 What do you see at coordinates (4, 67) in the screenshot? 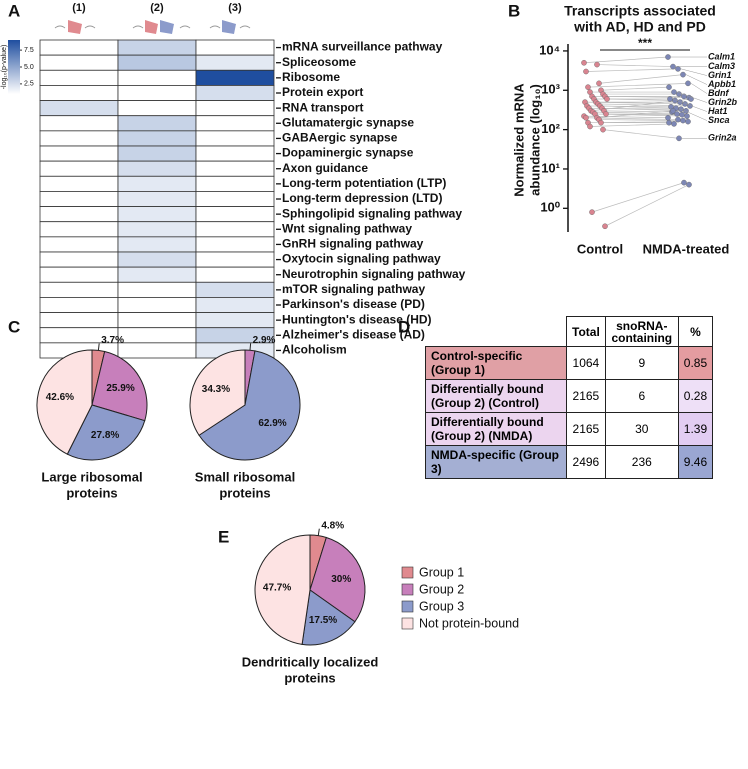
I see `colorbar-label: -log₁₀(p-value)` at bounding box center [4, 67].